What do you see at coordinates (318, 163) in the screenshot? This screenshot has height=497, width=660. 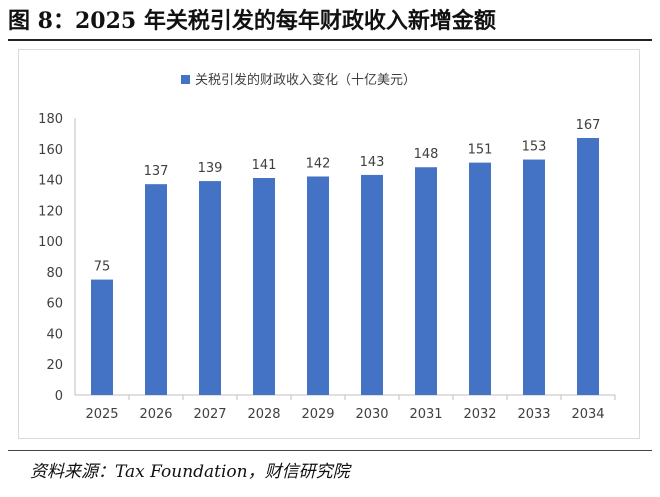 I see `data-label: 142` at bounding box center [318, 163].